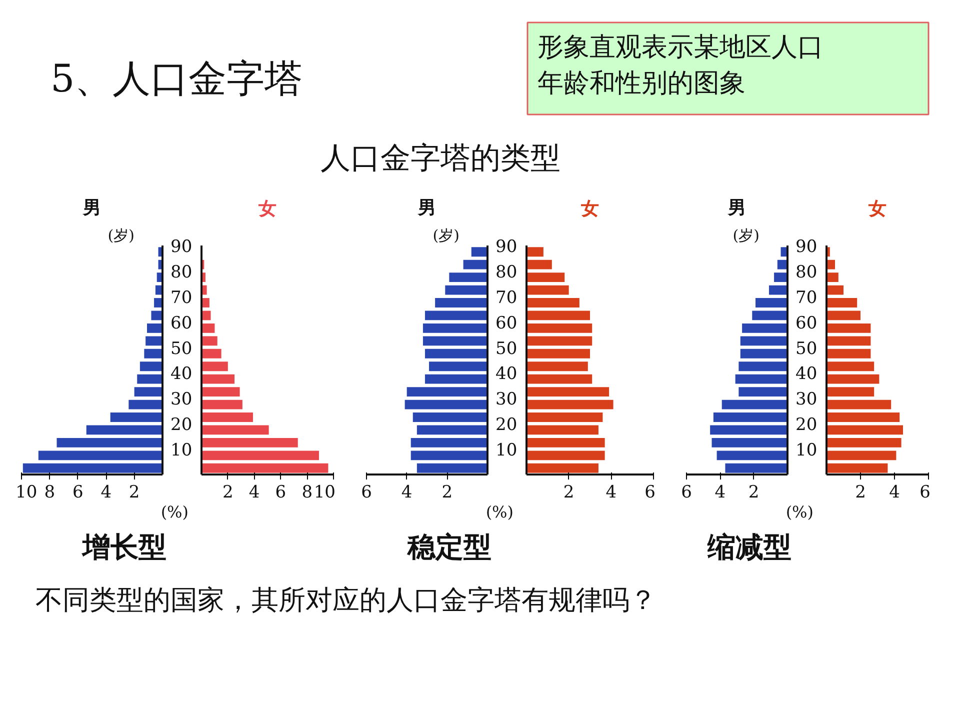 Image resolution: width=960 pixels, height=720 pixels. I want to click on x-tick-label: 10, so click(325, 492).